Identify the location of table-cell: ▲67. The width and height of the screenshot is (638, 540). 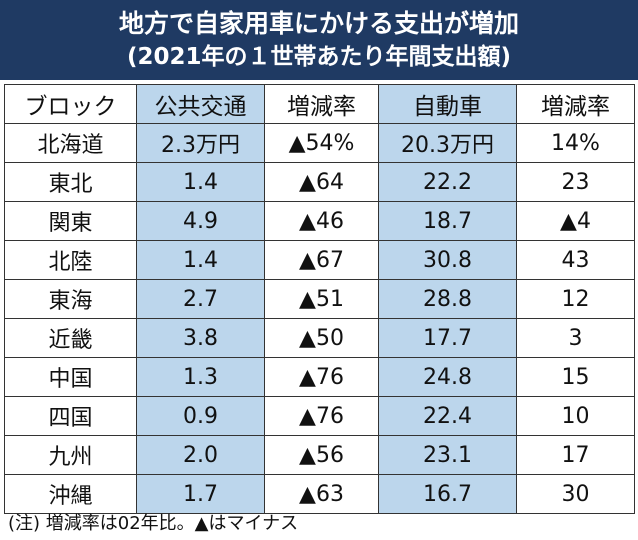
(321, 260).